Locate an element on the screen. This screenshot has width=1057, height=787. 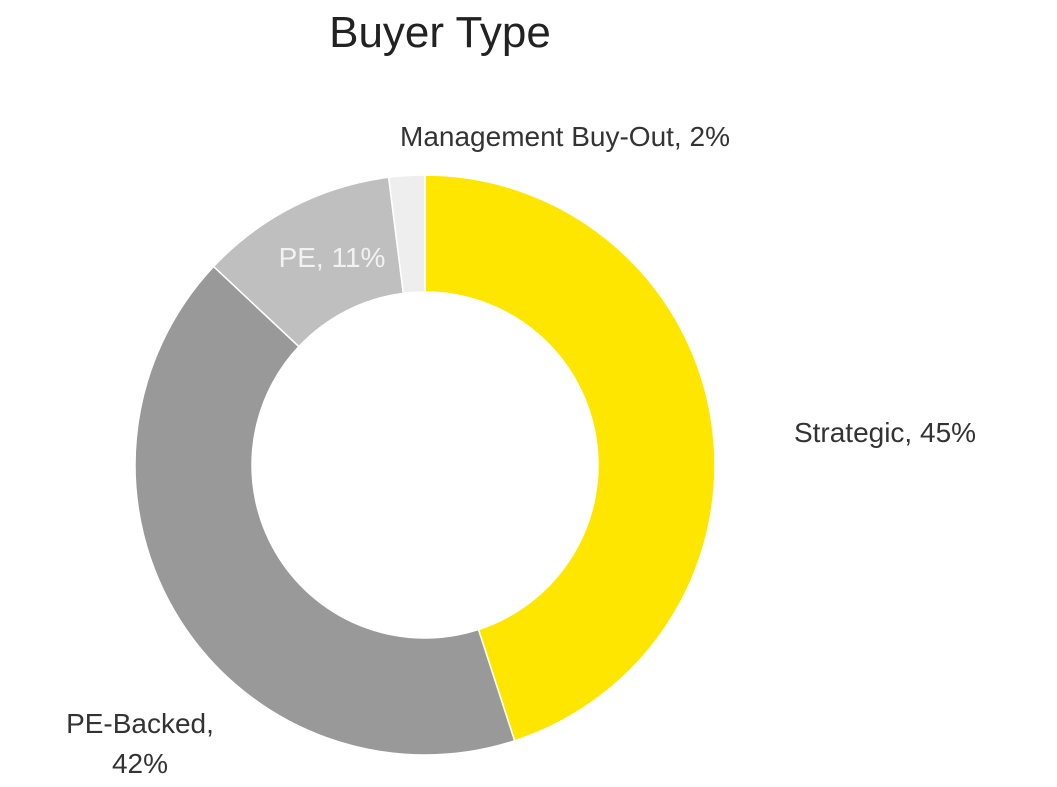
donut-slice is located at coordinates (406, 234).